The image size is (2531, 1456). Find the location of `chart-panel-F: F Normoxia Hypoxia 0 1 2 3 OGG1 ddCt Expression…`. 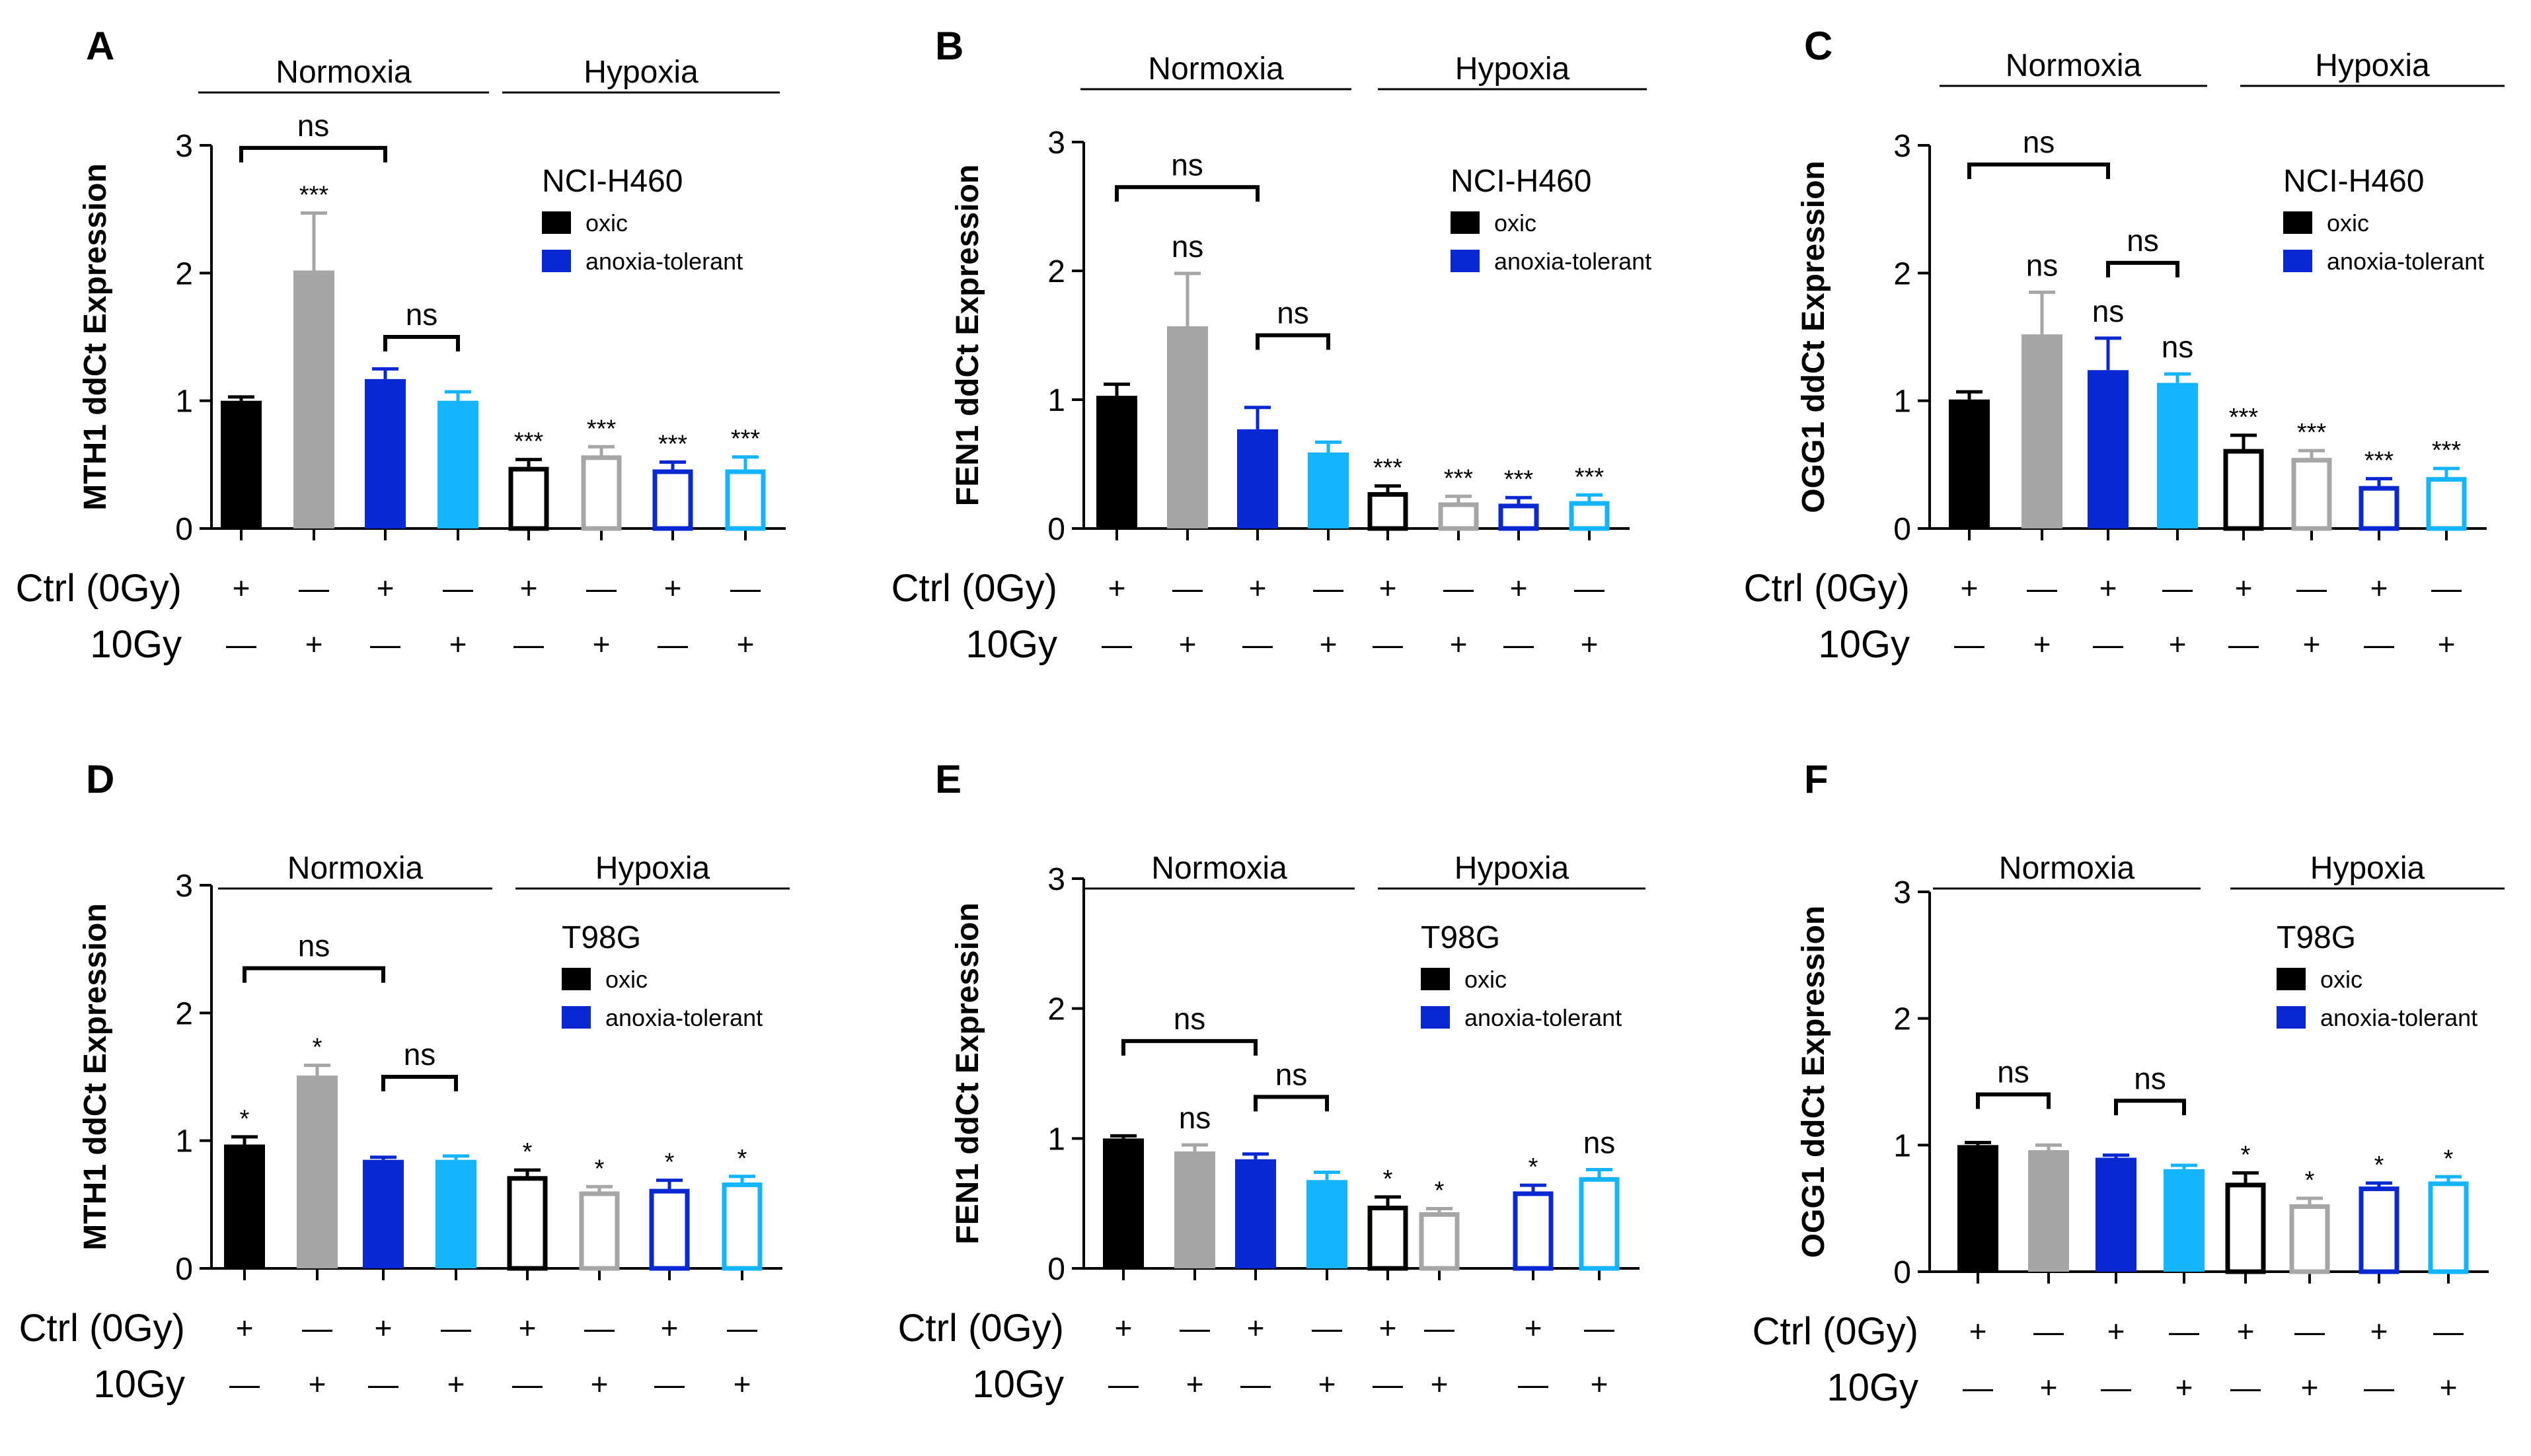

chart-panel-F: F Normoxia Hypoxia 0 1 2 3 OGG1 ddCt Expression… is located at coordinates (2129, 1083).